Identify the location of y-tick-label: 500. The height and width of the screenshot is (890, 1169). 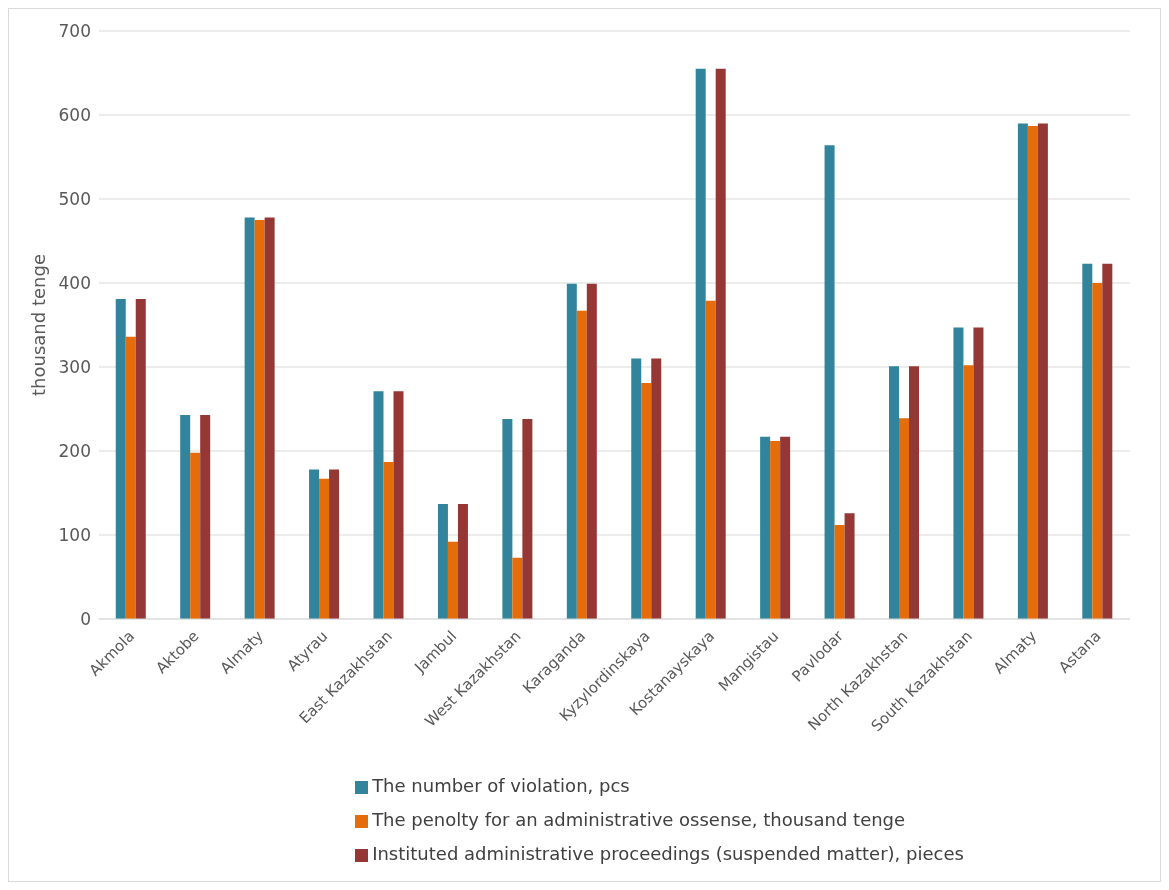
(74, 199).